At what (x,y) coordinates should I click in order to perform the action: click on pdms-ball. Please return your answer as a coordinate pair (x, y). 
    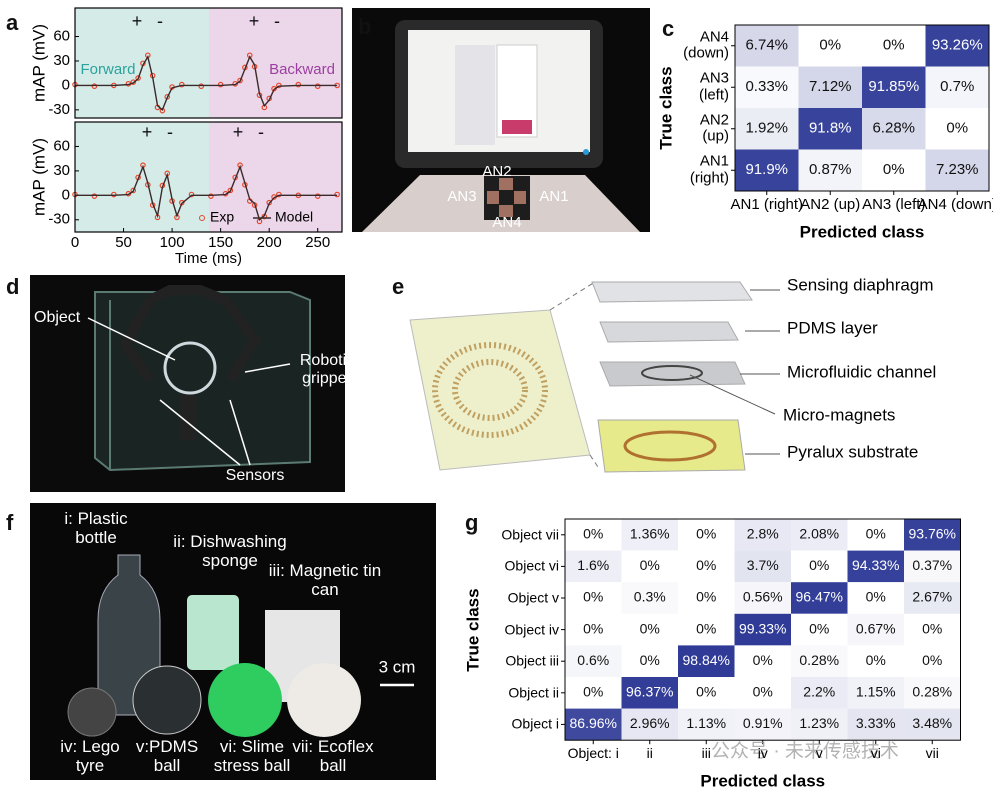
    Looking at the image, I should click on (167, 700).